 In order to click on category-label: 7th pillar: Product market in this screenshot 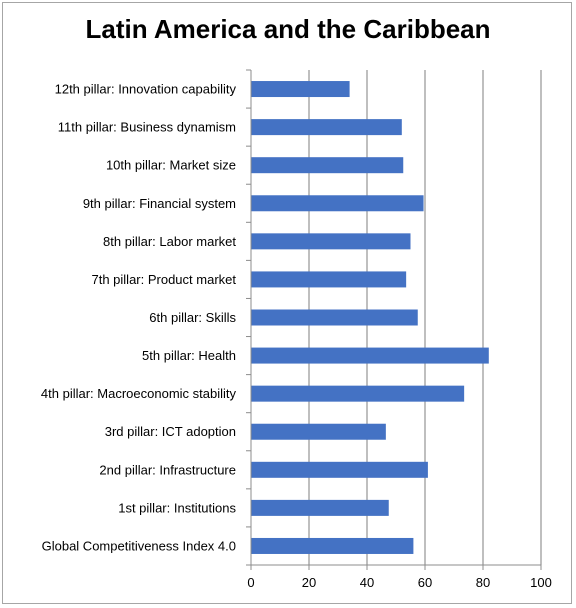, I will do `click(163, 279)`.